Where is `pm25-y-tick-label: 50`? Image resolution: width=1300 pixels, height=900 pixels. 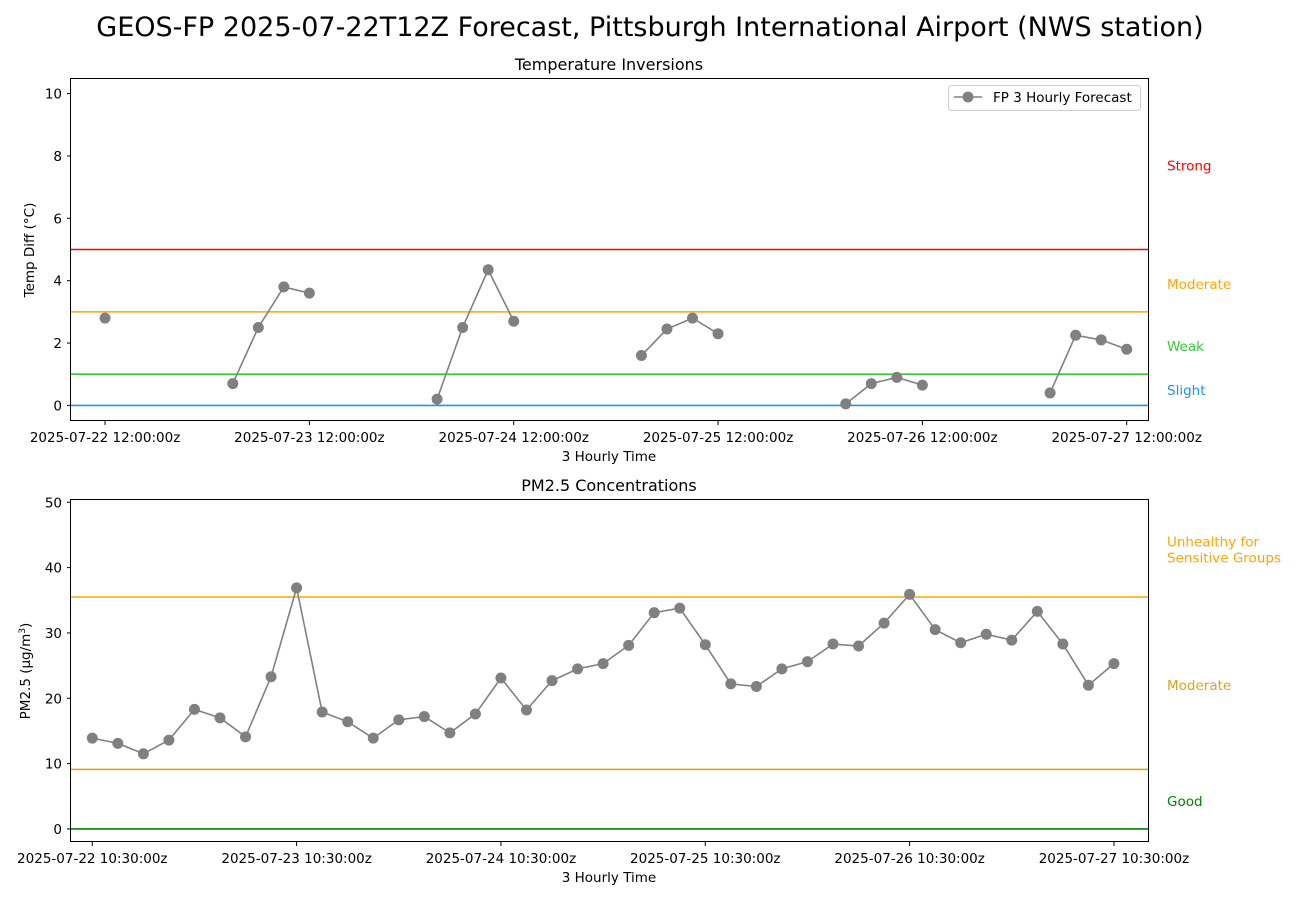
pm25-y-tick-label: 50 is located at coordinates (53, 503).